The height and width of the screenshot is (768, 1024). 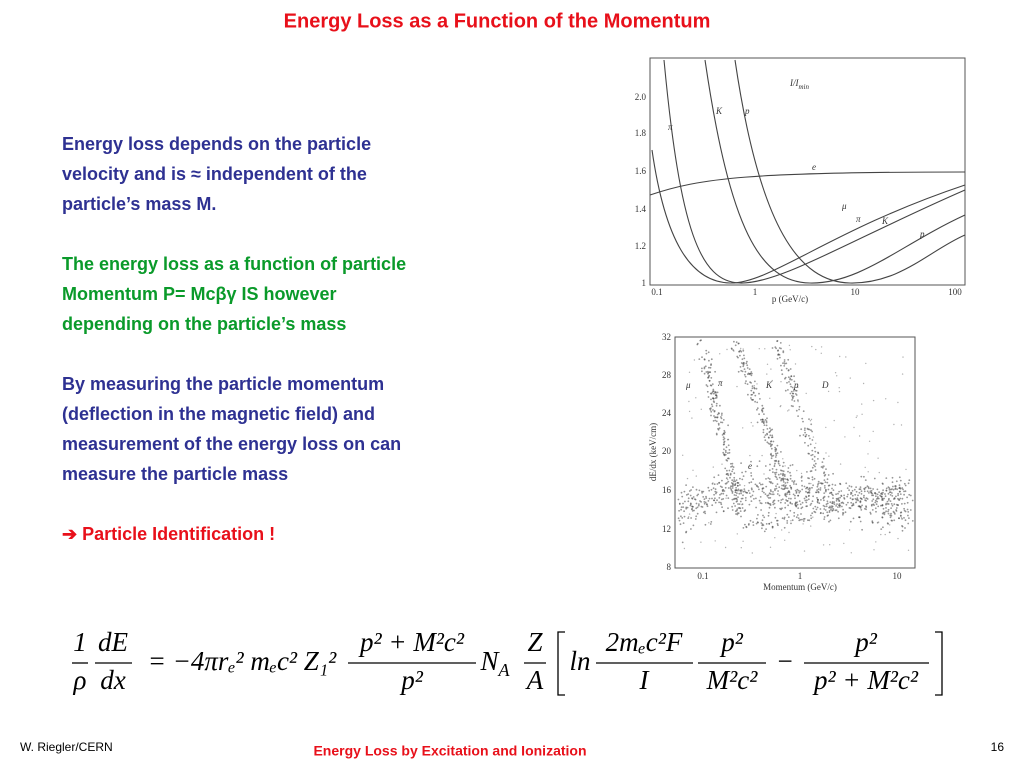 What do you see at coordinates (666, 337) in the screenshot?
I see `y-tick-label: 32` at bounding box center [666, 337].